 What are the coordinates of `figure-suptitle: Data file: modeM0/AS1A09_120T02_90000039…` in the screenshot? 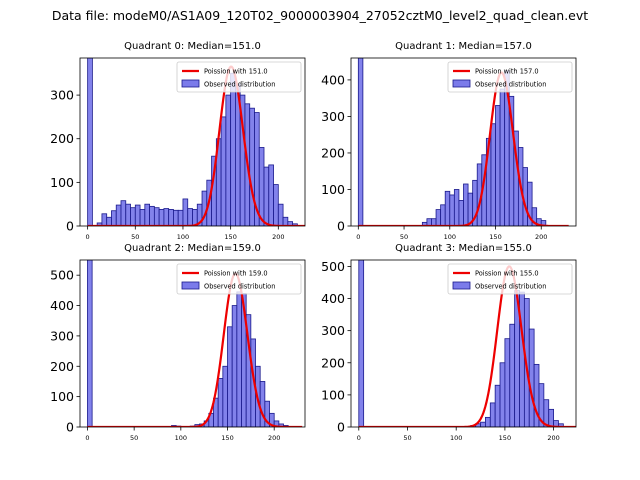 It's located at (320, 15).